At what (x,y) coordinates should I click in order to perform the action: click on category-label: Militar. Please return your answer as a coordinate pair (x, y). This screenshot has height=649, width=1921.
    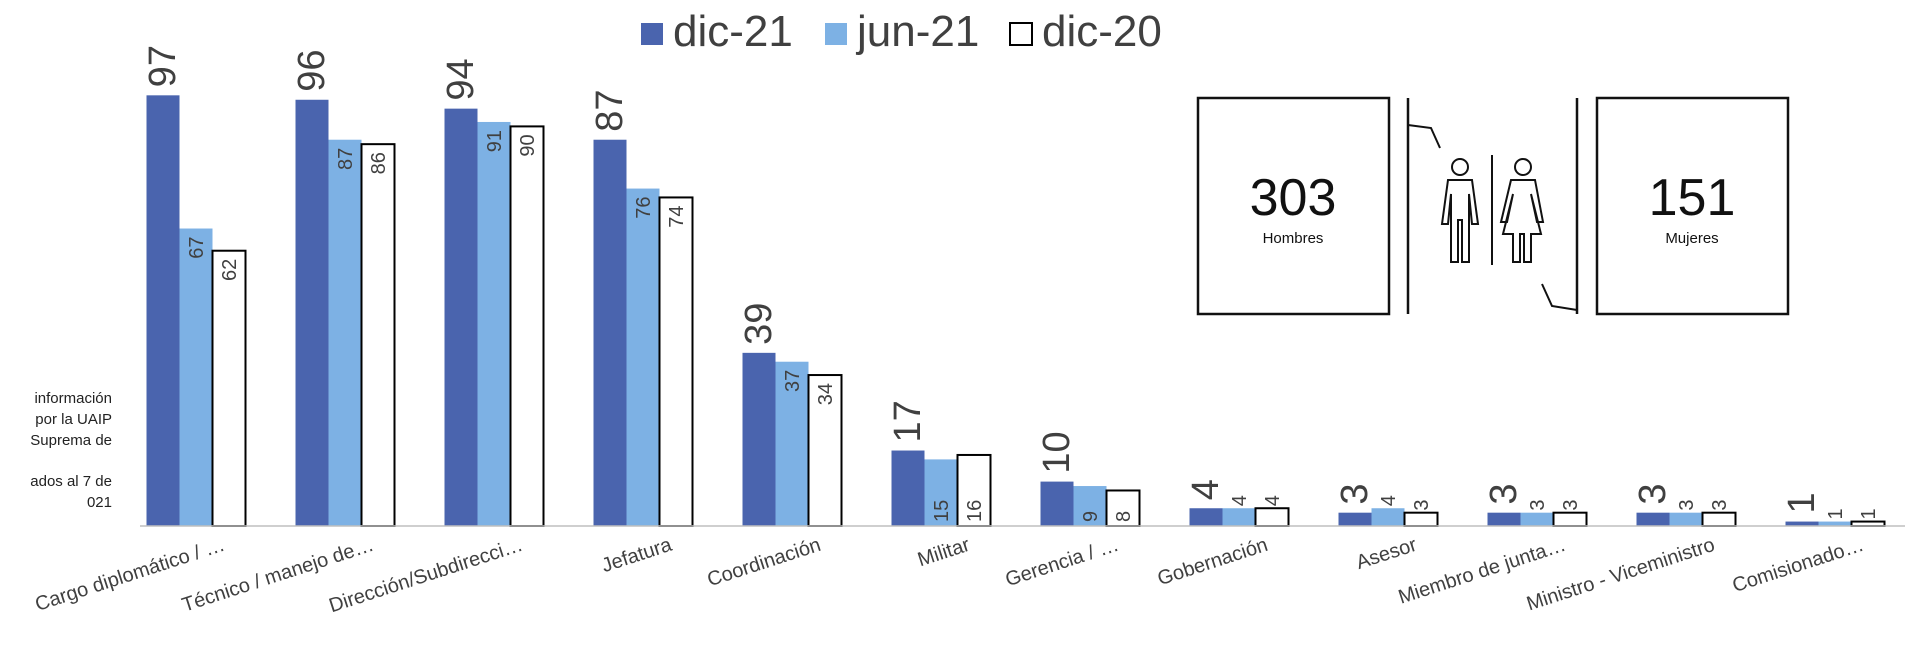
    Looking at the image, I should click on (944, 553).